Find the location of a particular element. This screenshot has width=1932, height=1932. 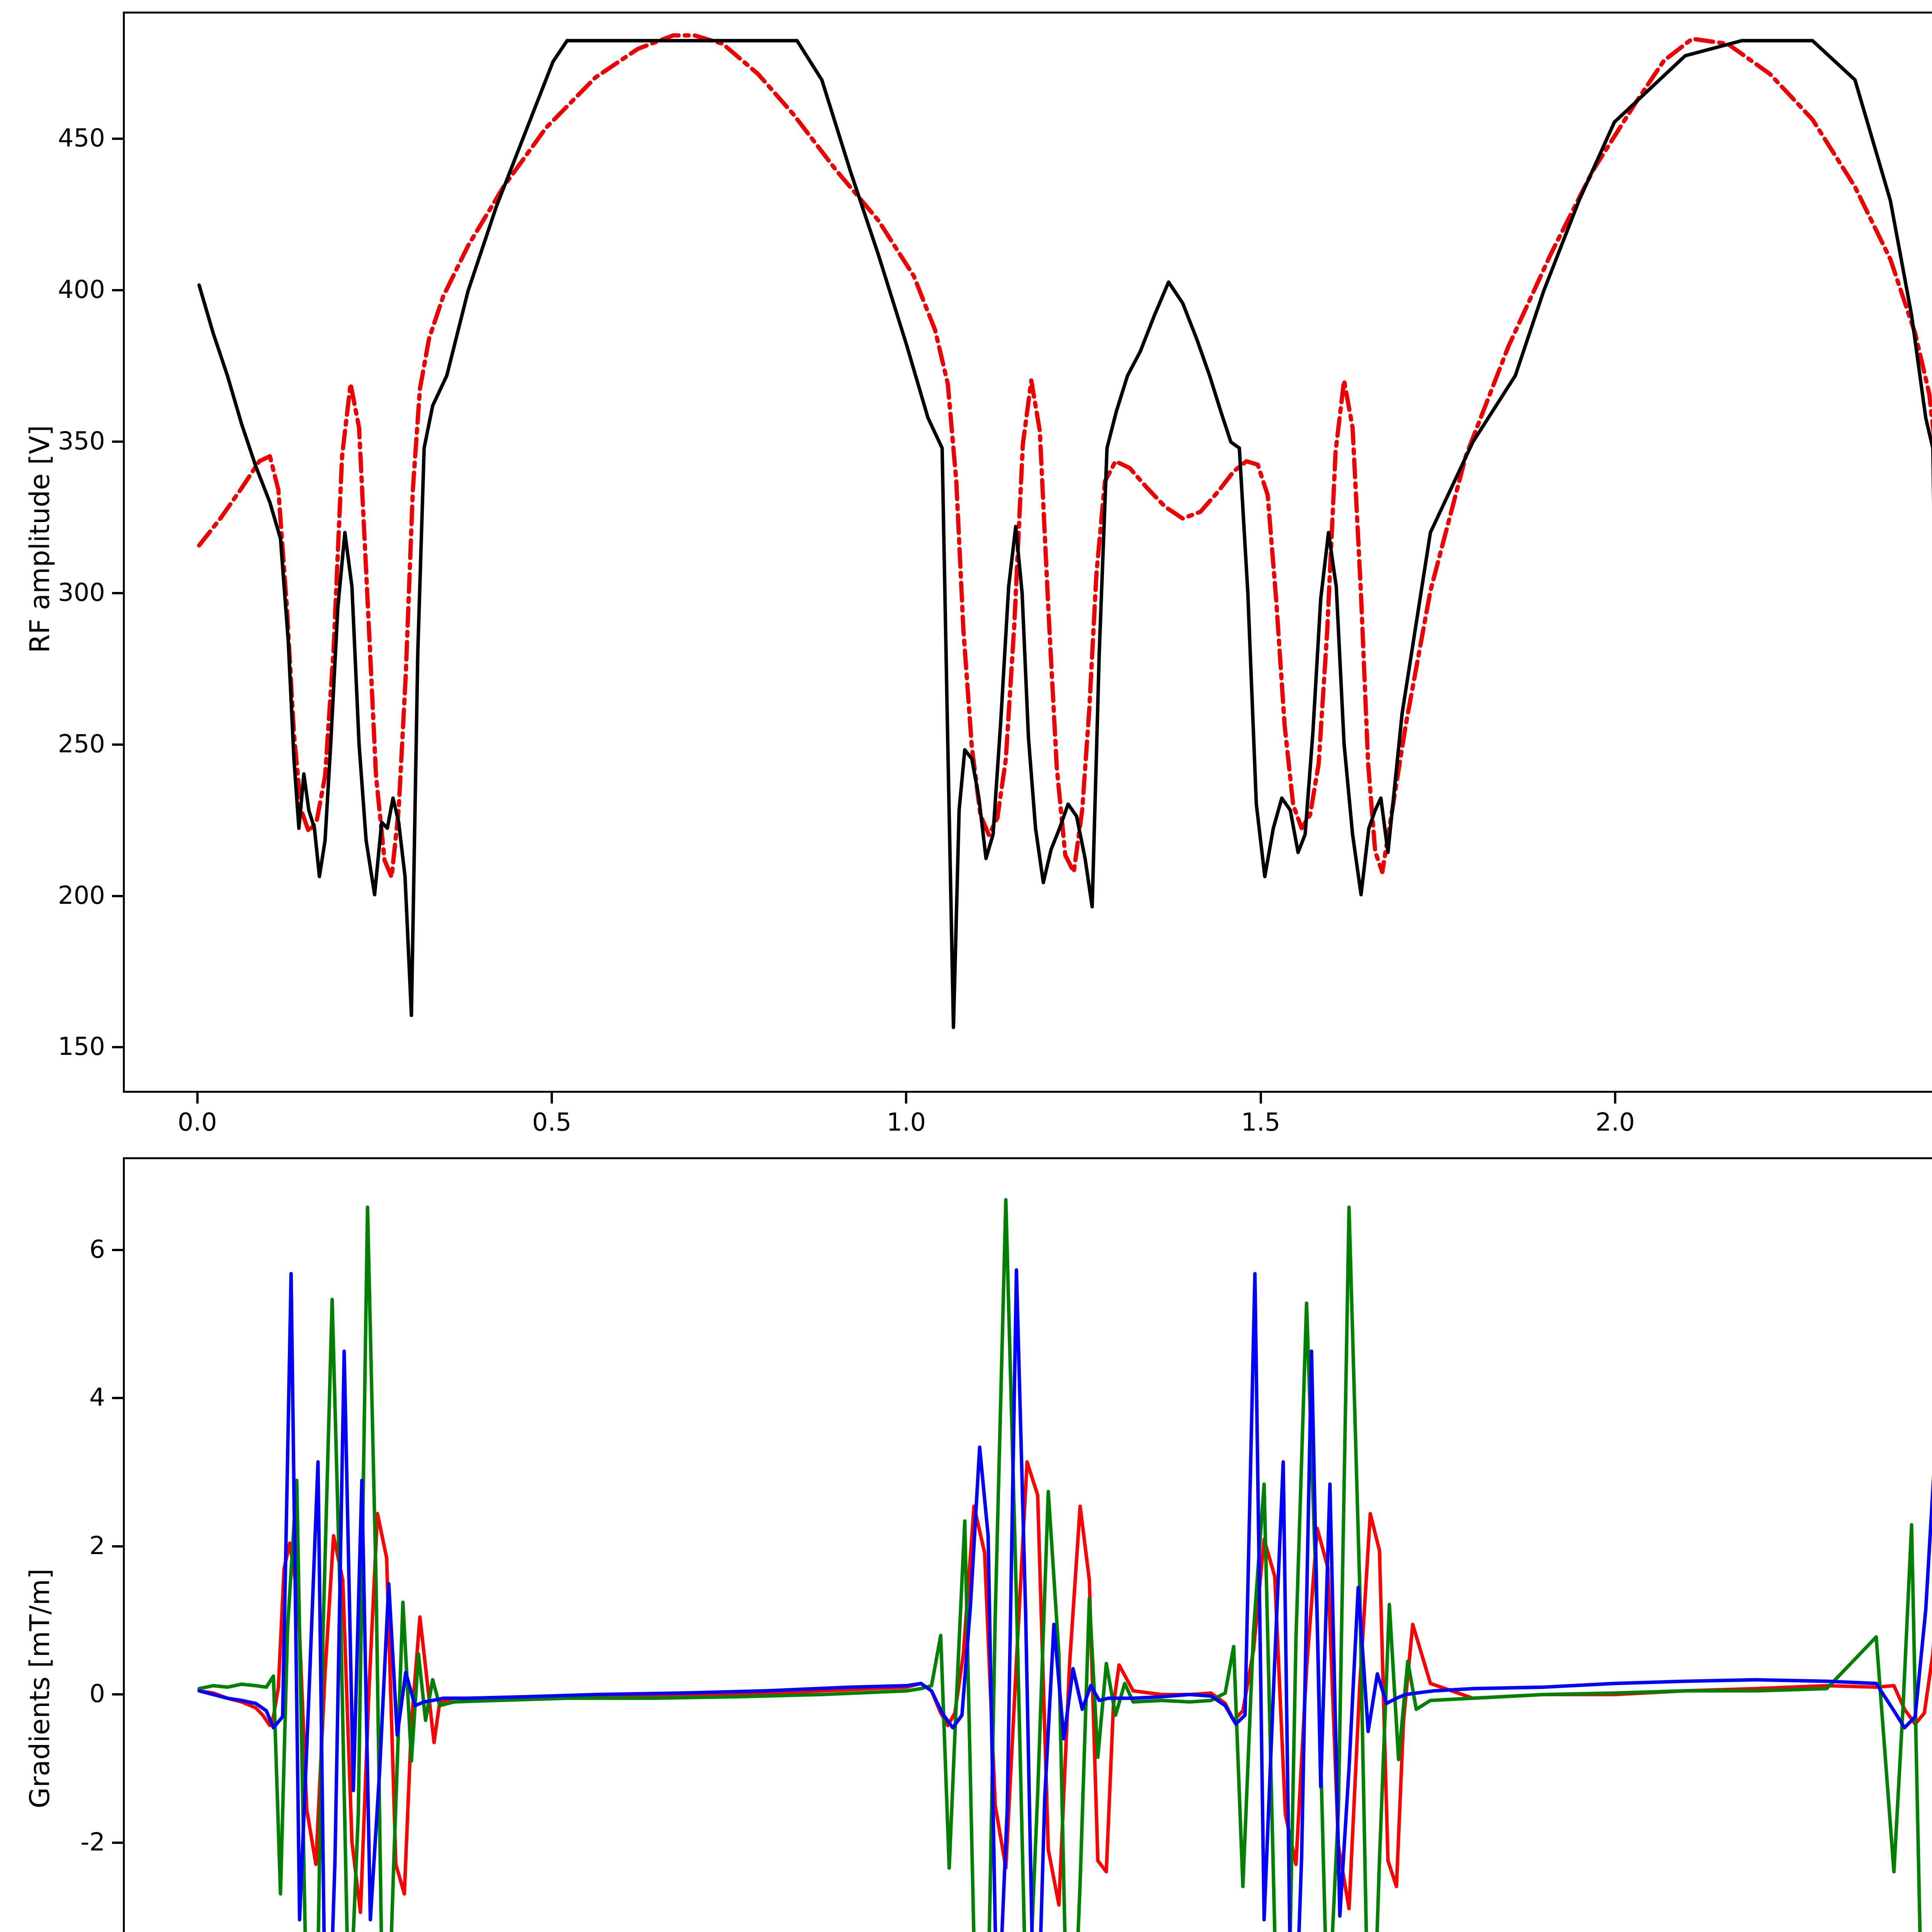

tick-label: 250 is located at coordinates (82, 745).